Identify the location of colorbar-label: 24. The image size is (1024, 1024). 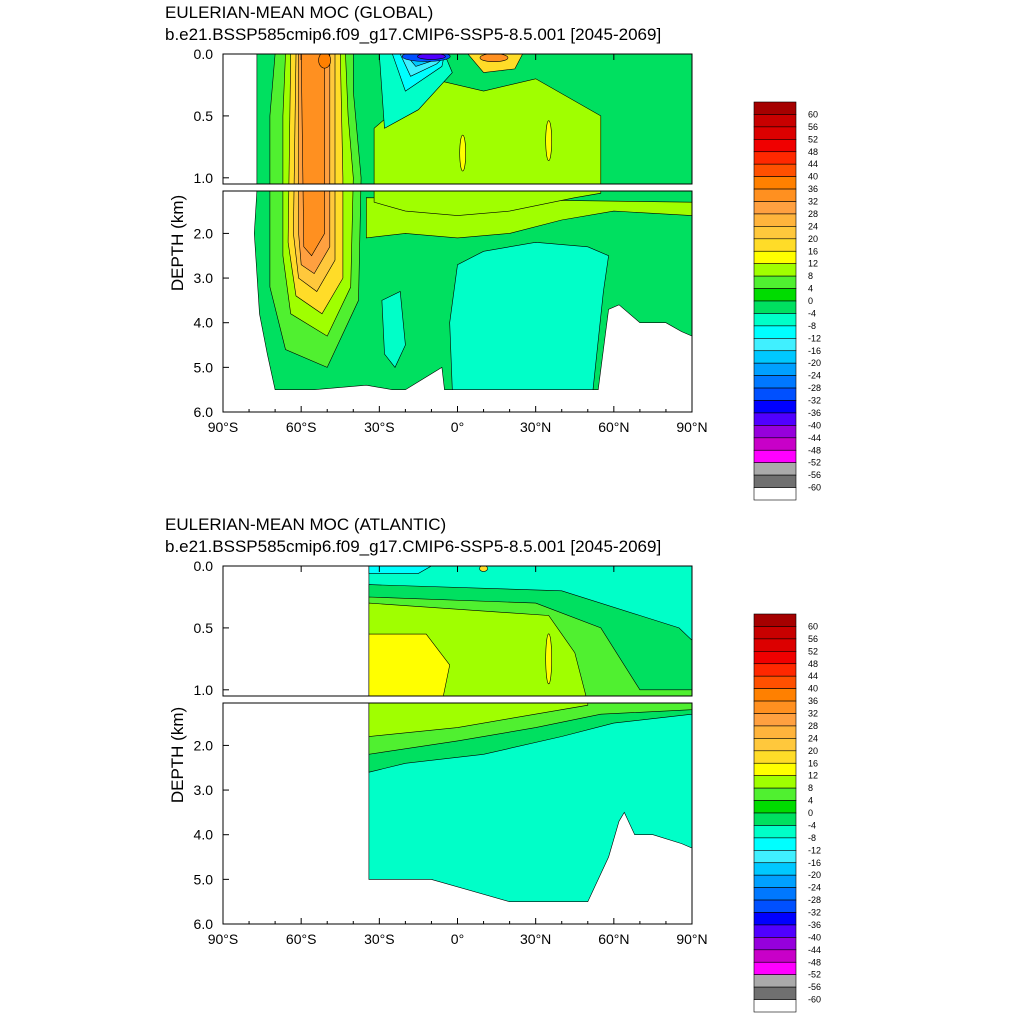
(813, 226).